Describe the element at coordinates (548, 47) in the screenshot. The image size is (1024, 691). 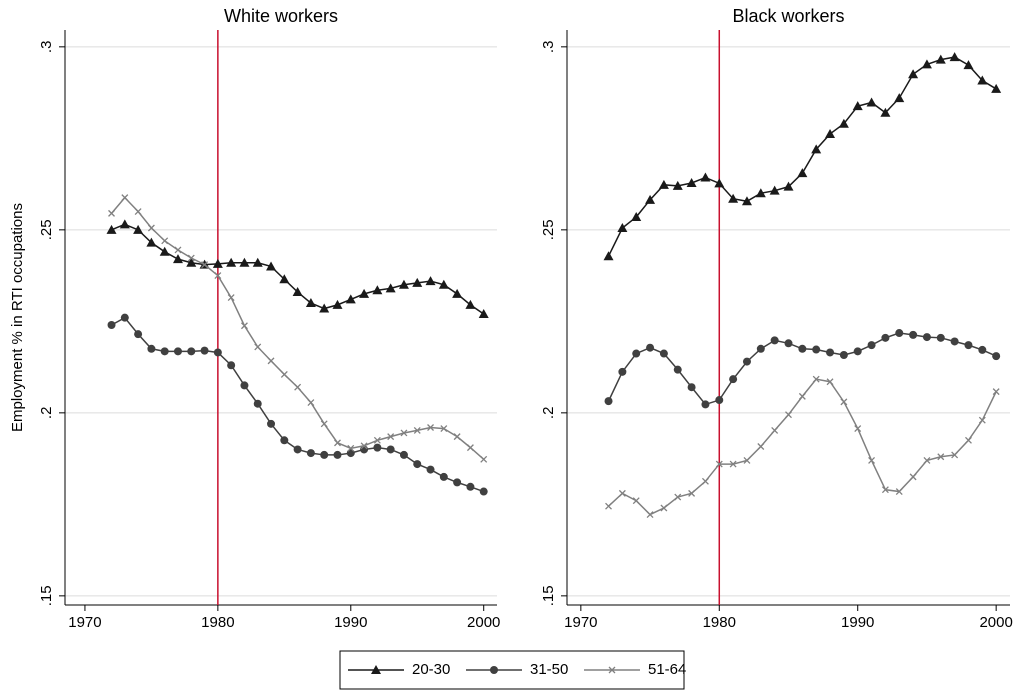
I see `y-tick-label: .3` at that location.